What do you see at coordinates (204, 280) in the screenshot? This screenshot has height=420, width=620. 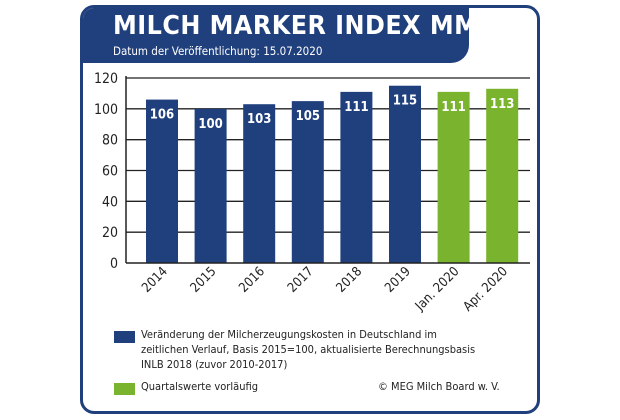 I see `x-tick-label: 2015` at bounding box center [204, 280].